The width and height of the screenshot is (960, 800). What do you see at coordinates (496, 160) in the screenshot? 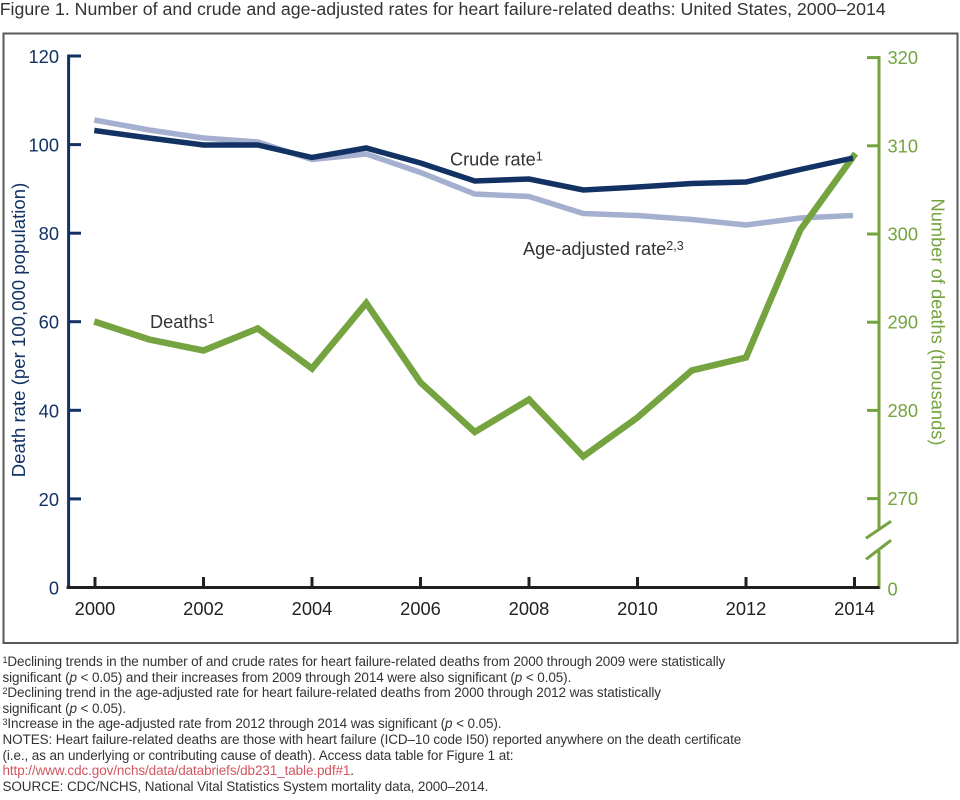
I see `svg-text: Crude rate1` at bounding box center [496, 160].